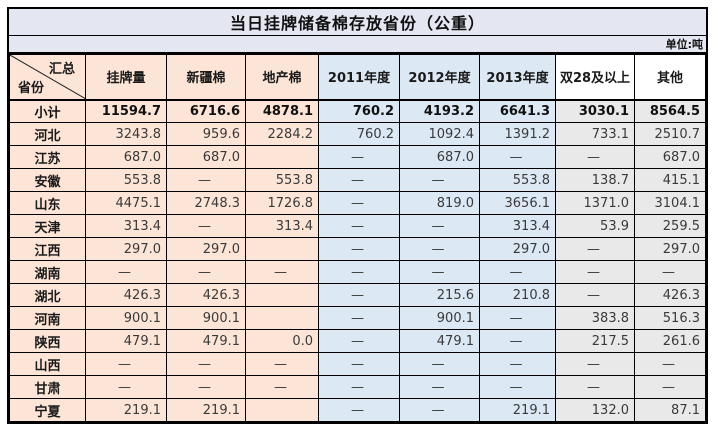 This screenshot has height=430, width=714. What do you see at coordinates (595, 203) in the screenshot?
I see `table-cell: 1371.0` at bounding box center [595, 203].